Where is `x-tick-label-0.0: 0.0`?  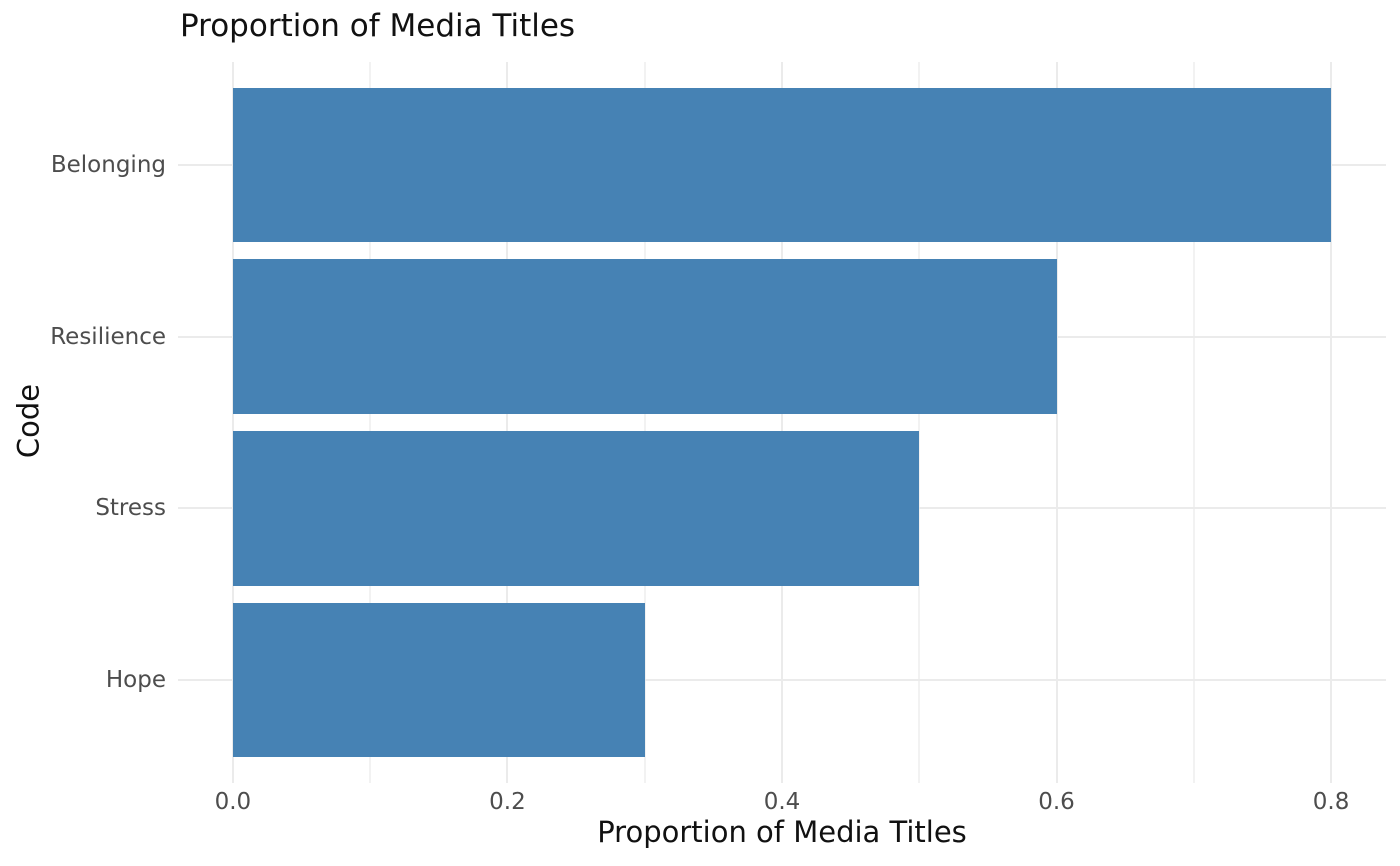 x-tick-label-0.0: 0.0 is located at coordinates (233, 802).